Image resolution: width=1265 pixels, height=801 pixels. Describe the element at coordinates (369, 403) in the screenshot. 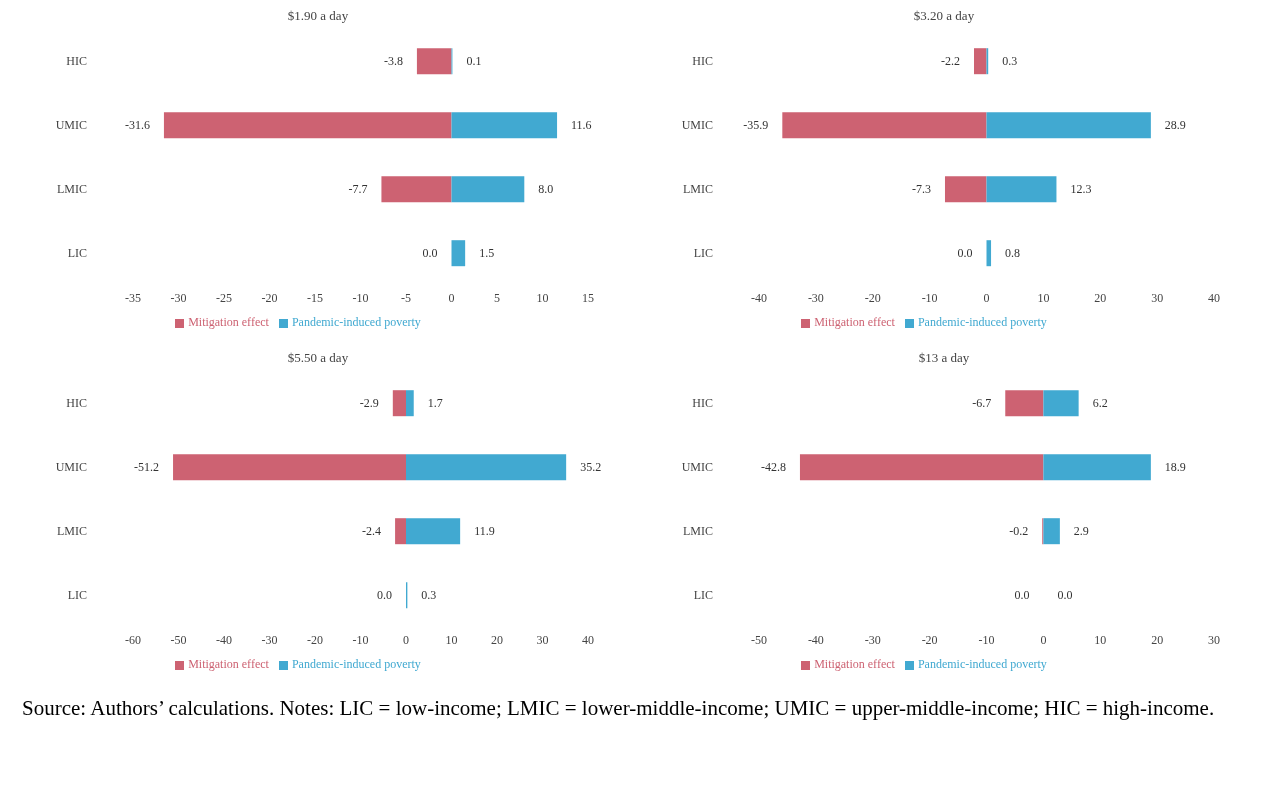

I see `data-label: -2.9` at that location.